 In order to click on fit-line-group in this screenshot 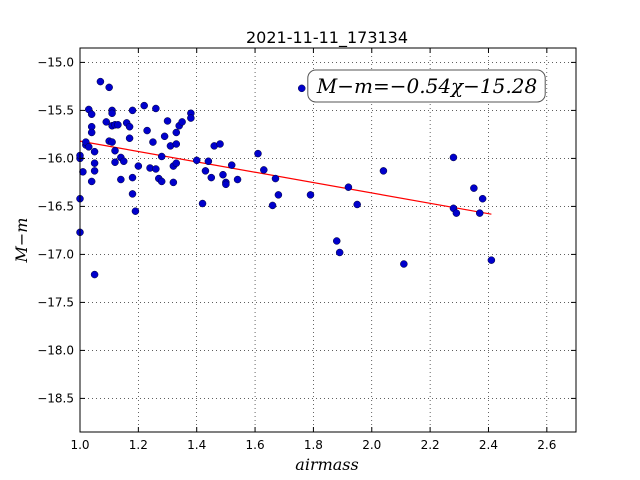, I will do `click(285, 177)`.